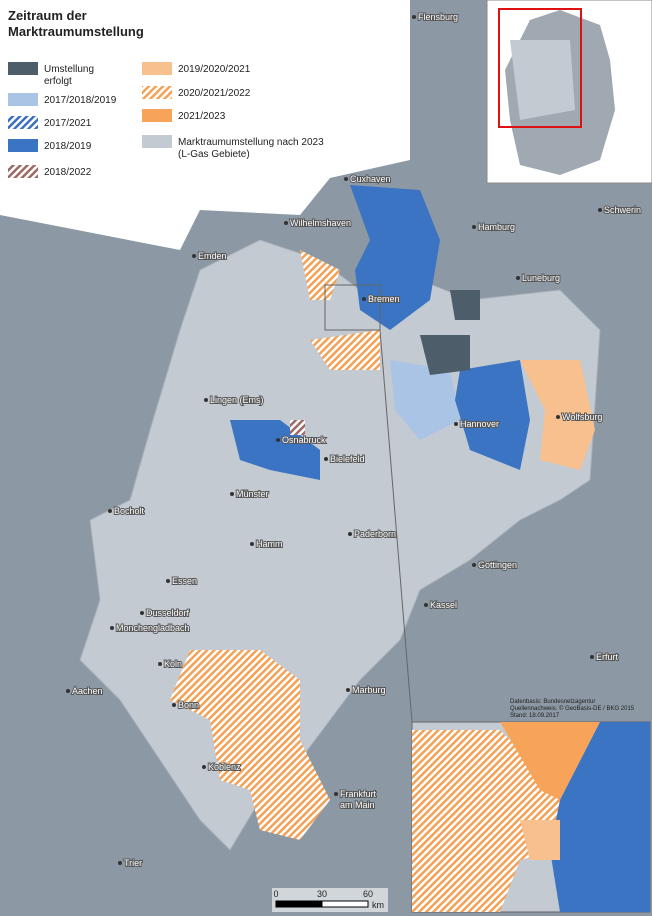 Image resolution: width=652 pixels, height=916 pixels. What do you see at coordinates (541, 278) in the screenshot?
I see `city-label: Luneburg` at bounding box center [541, 278].